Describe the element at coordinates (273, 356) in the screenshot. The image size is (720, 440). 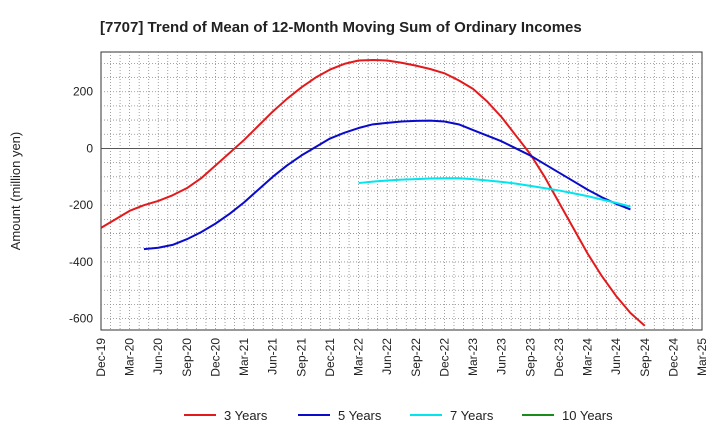
I see `x-tick-label: Jun-21` at that location.